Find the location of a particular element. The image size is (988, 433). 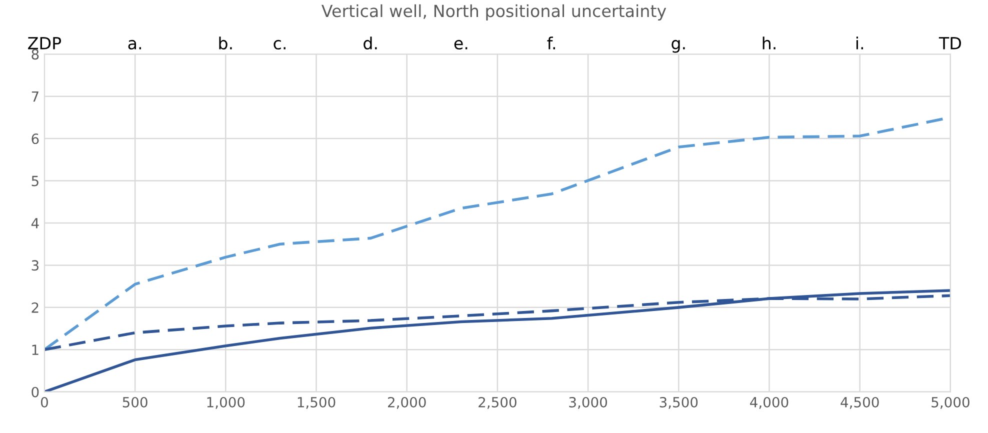

x-tick-label: 1,000 is located at coordinates (226, 402).